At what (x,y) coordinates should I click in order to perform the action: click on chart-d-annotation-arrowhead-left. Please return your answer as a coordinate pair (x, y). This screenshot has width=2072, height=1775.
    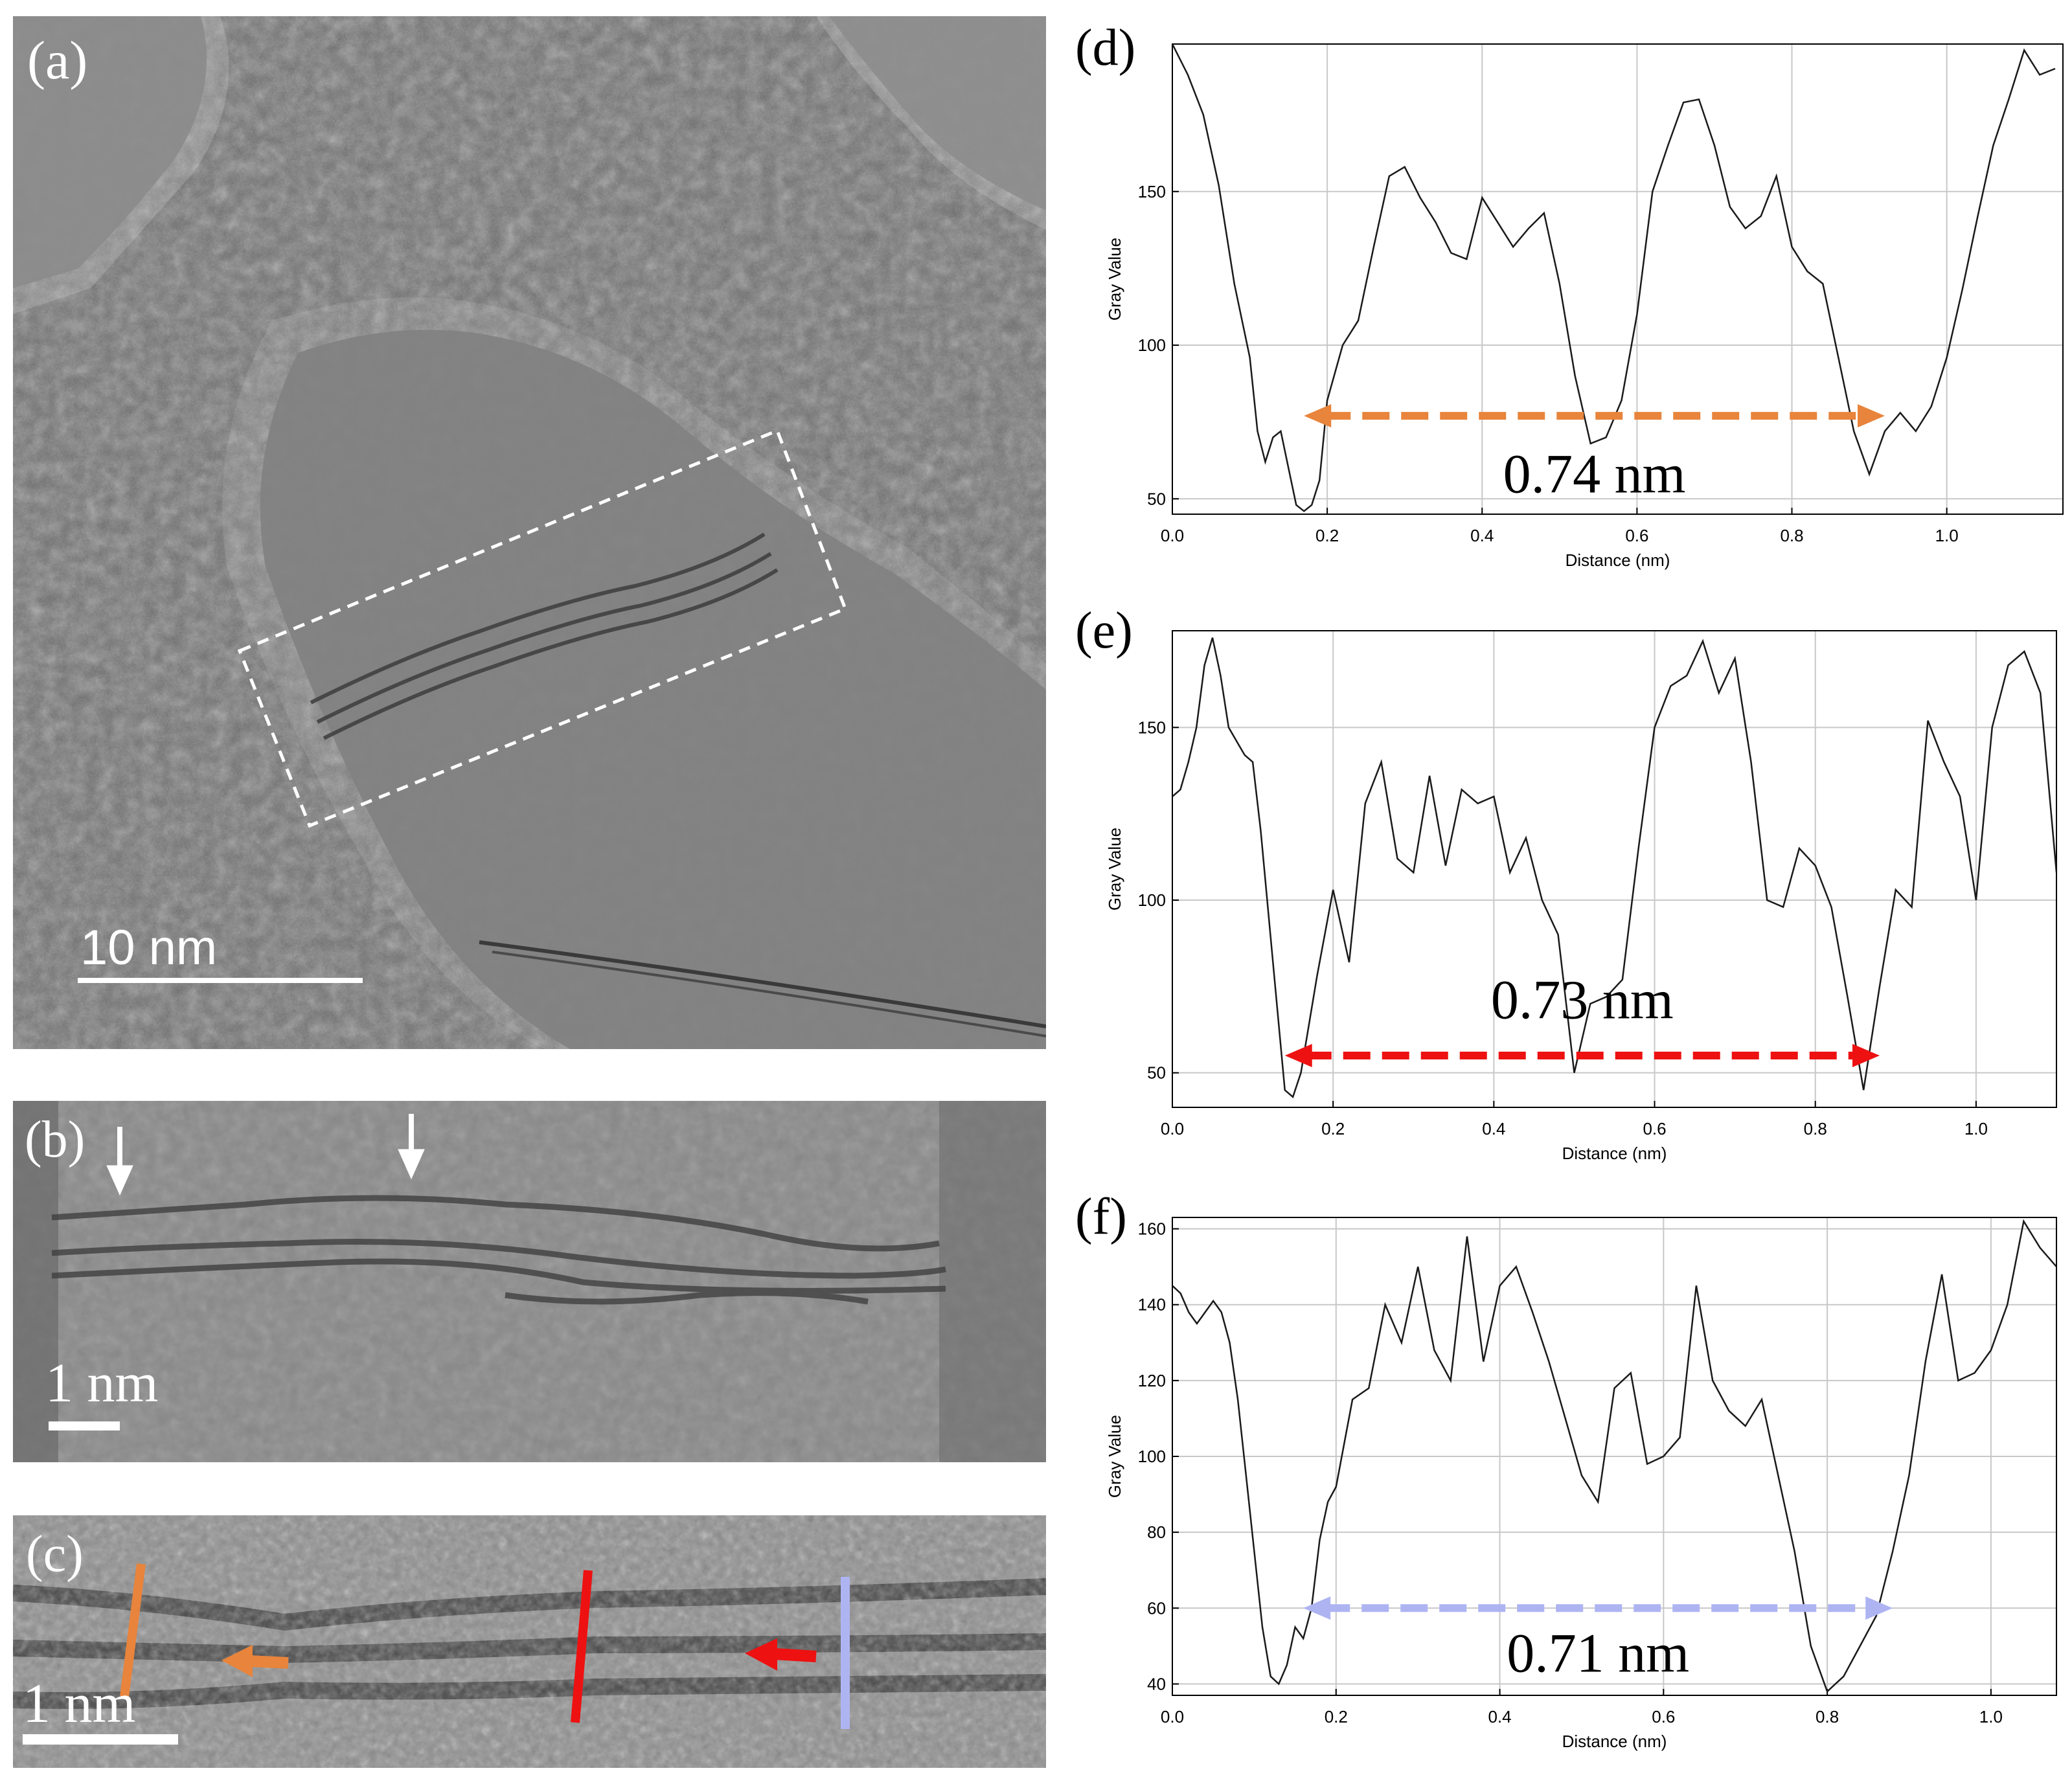
    Looking at the image, I should click on (1318, 416).